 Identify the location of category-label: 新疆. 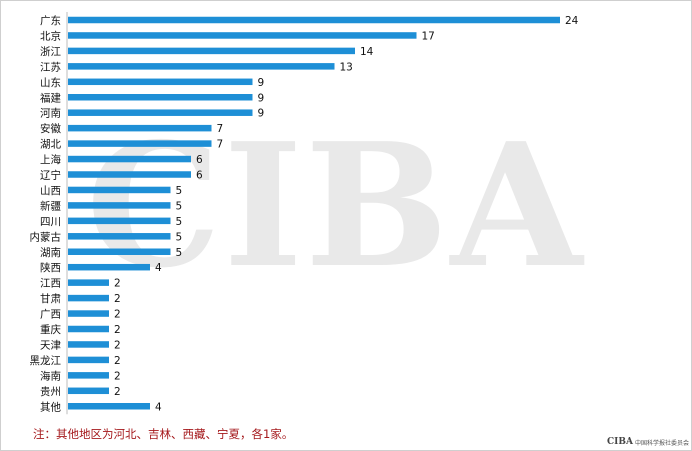
(50, 205).